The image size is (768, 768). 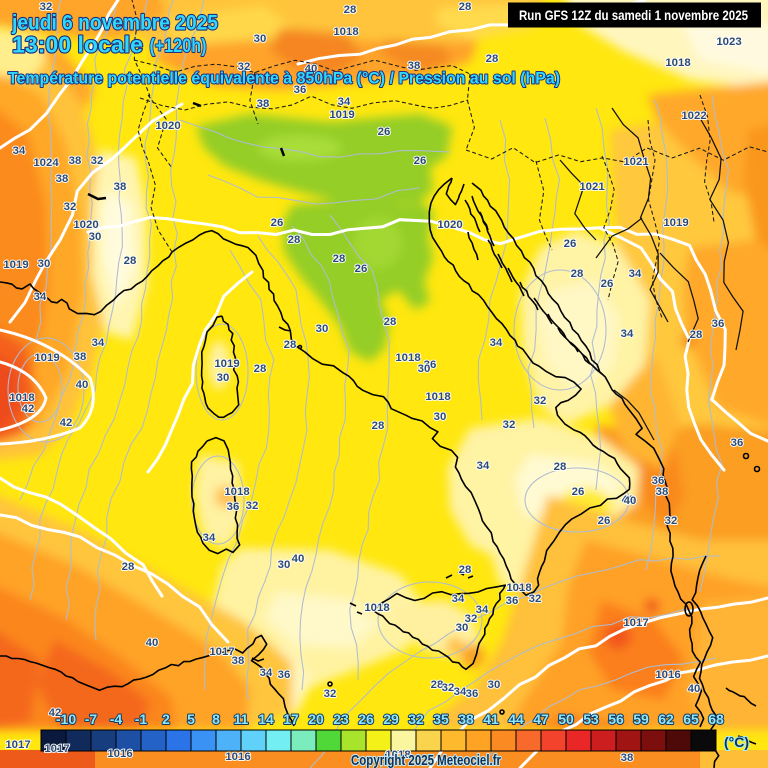 What do you see at coordinates (241, 719) in the screenshot?
I see `svg-text: 11` at bounding box center [241, 719].